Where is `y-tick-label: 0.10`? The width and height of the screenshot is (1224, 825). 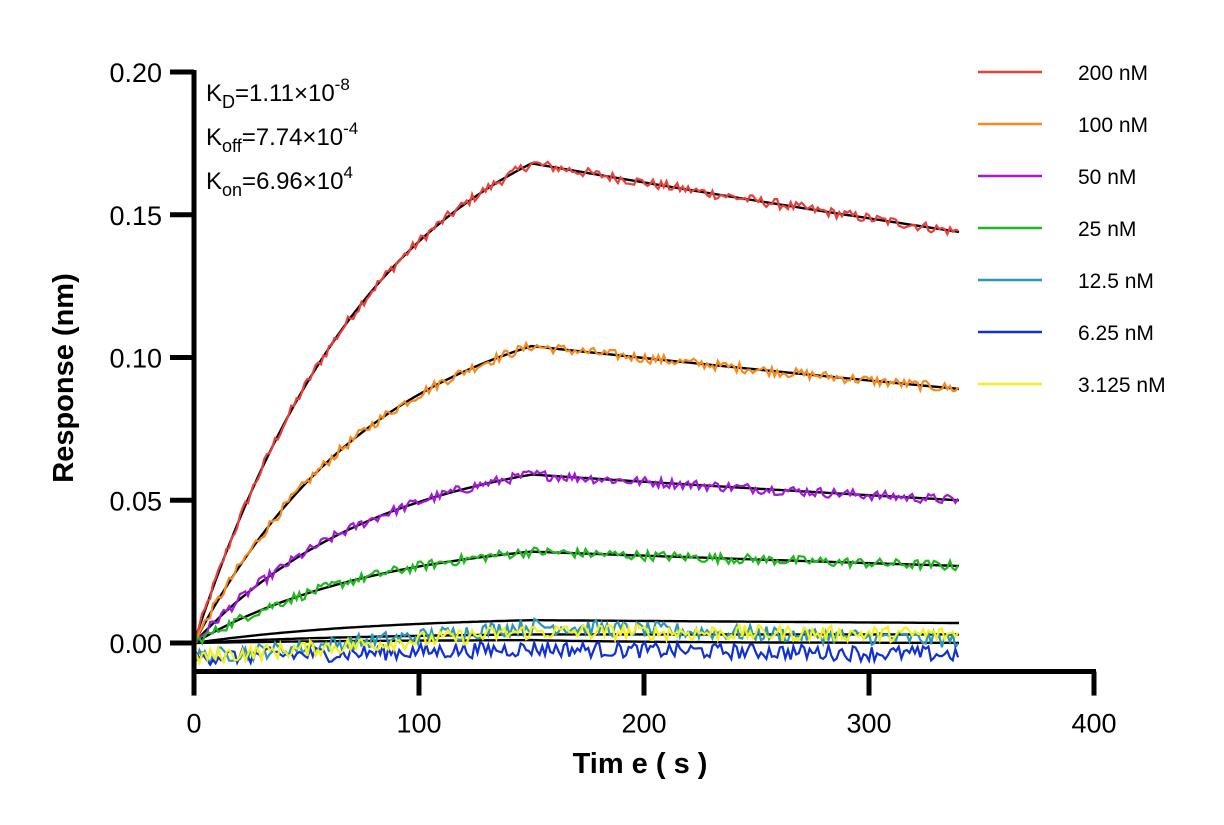 y-tick-label: 0.10 is located at coordinates (135, 359).